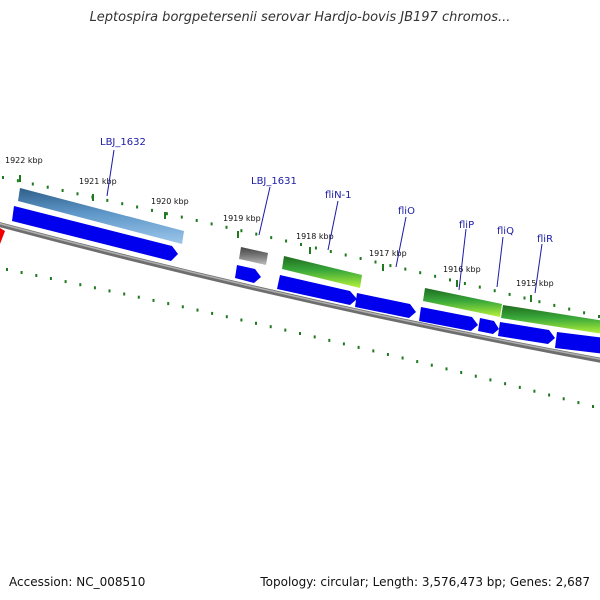 The image size is (600, 600). What do you see at coordinates (338, 195) in the screenshot?
I see `gene-label-flin1: fliN-1` at bounding box center [338, 195].